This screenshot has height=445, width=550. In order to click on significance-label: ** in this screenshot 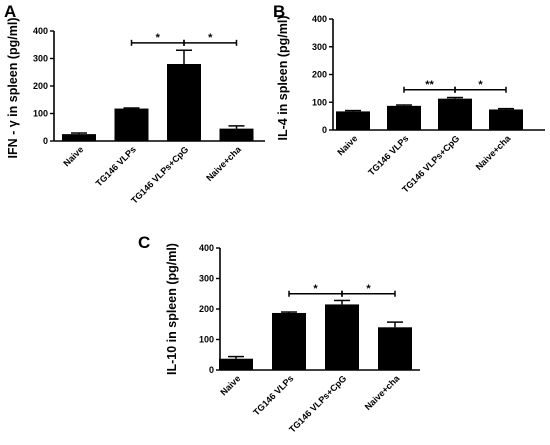, I will do `click(429, 85)`.